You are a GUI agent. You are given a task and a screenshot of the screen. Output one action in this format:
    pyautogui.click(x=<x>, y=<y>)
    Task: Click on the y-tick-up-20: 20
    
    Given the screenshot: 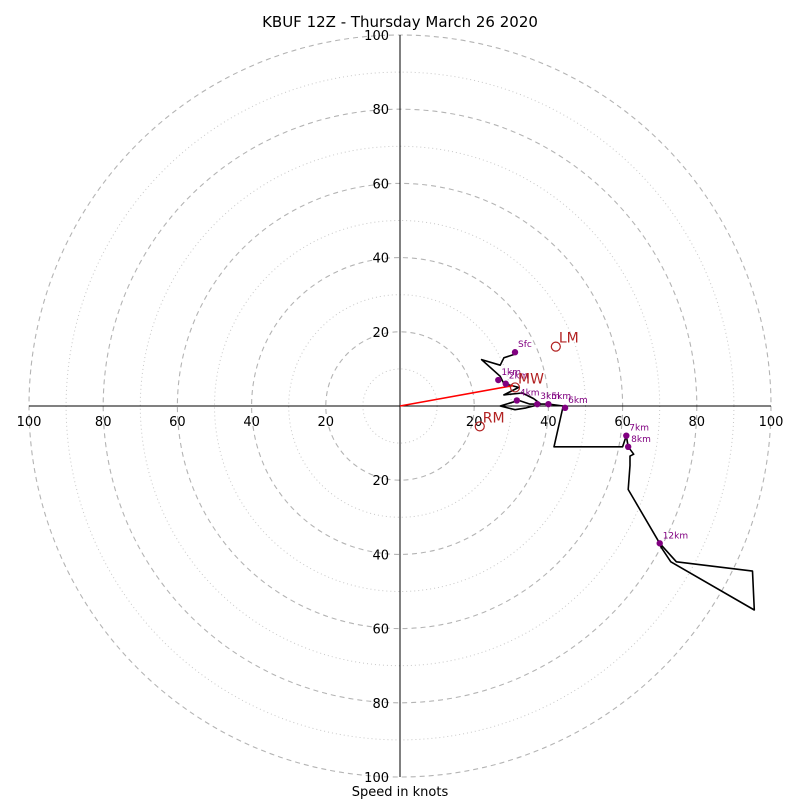 What is the action you would take?
    pyautogui.click(x=380, y=333)
    